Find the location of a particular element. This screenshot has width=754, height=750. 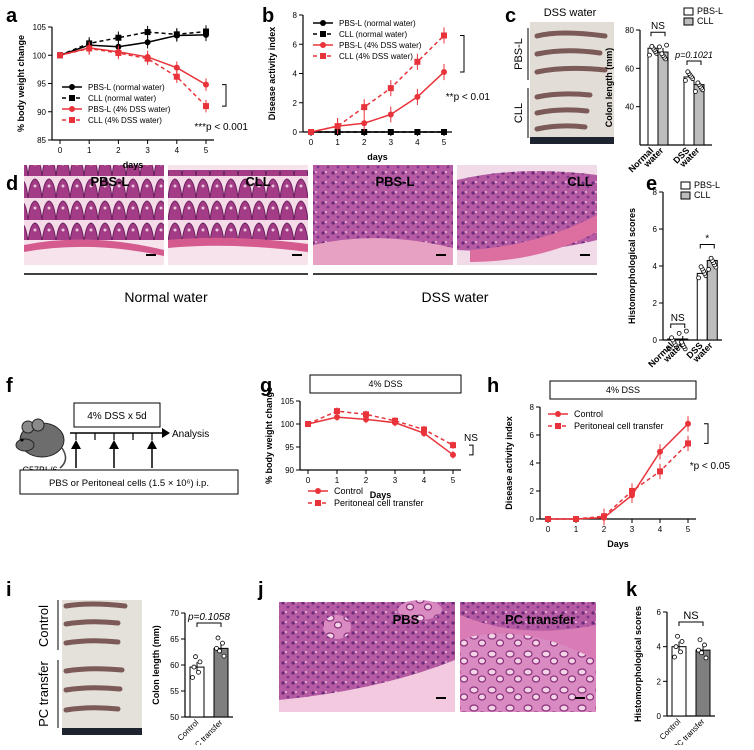

panel-label-d: d is located at coordinates (12, 184).